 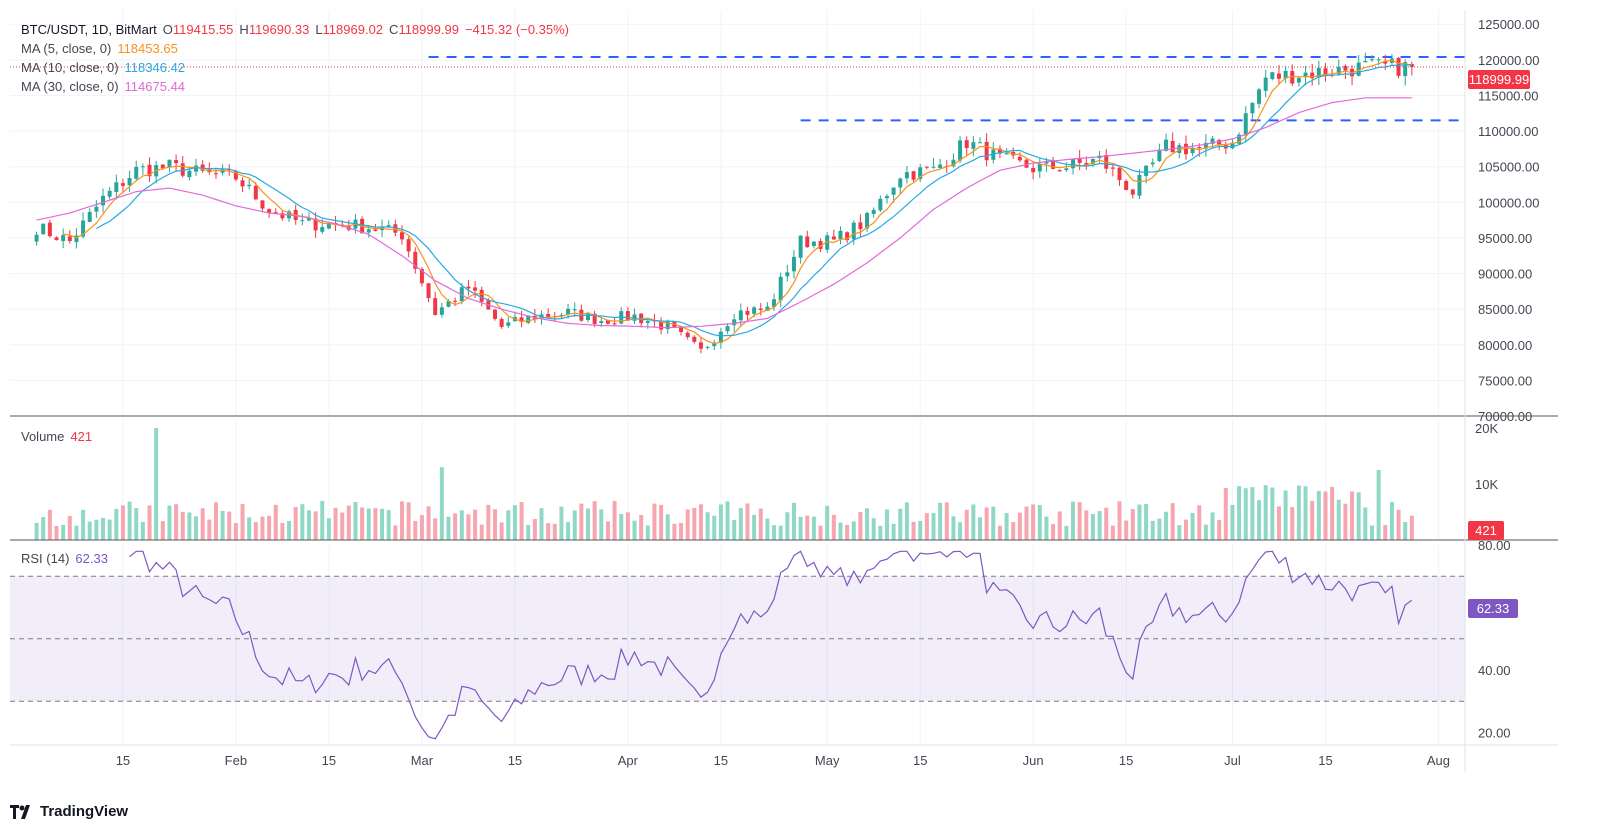 I want to click on rsi-legend: RSI (14) 62.33, so click(x=67, y=558).